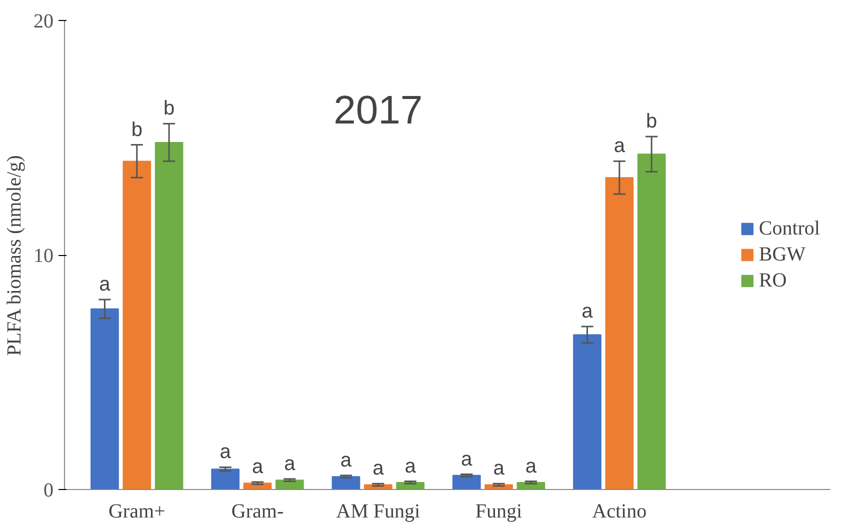 The image size is (844, 530). I want to click on legend-label: BGW, so click(782, 254).